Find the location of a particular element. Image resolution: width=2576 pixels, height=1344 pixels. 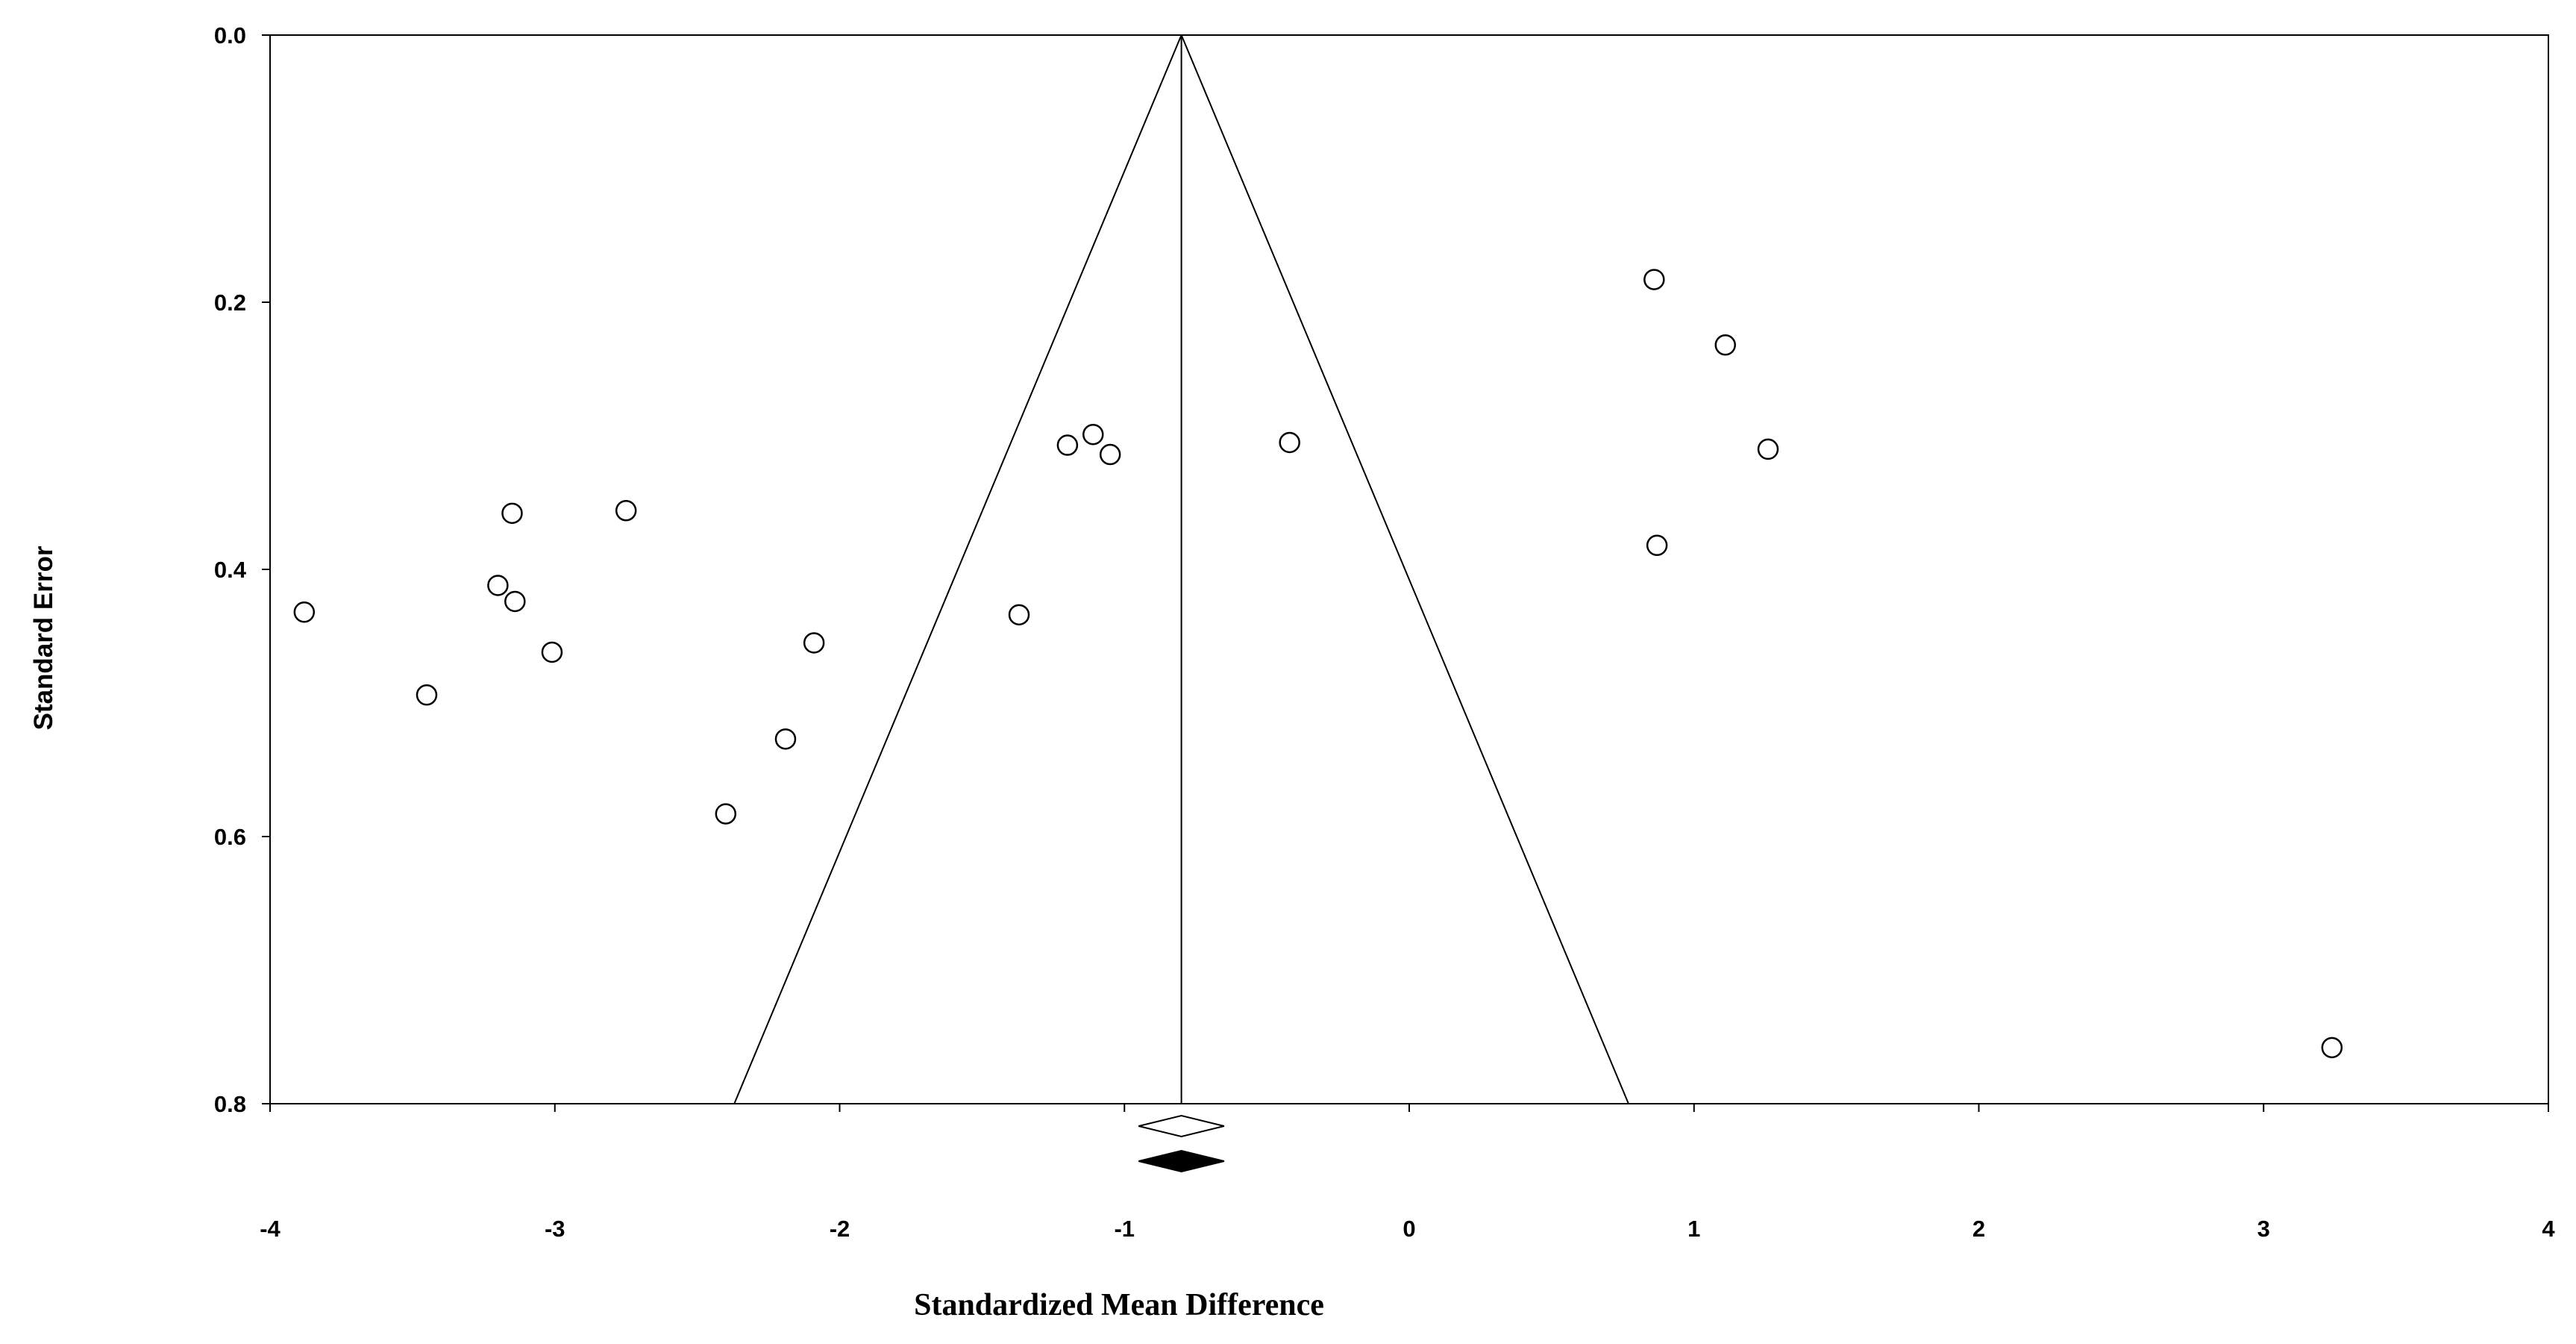

x-tick-label: 0 is located at coordinates (1409, 1229).